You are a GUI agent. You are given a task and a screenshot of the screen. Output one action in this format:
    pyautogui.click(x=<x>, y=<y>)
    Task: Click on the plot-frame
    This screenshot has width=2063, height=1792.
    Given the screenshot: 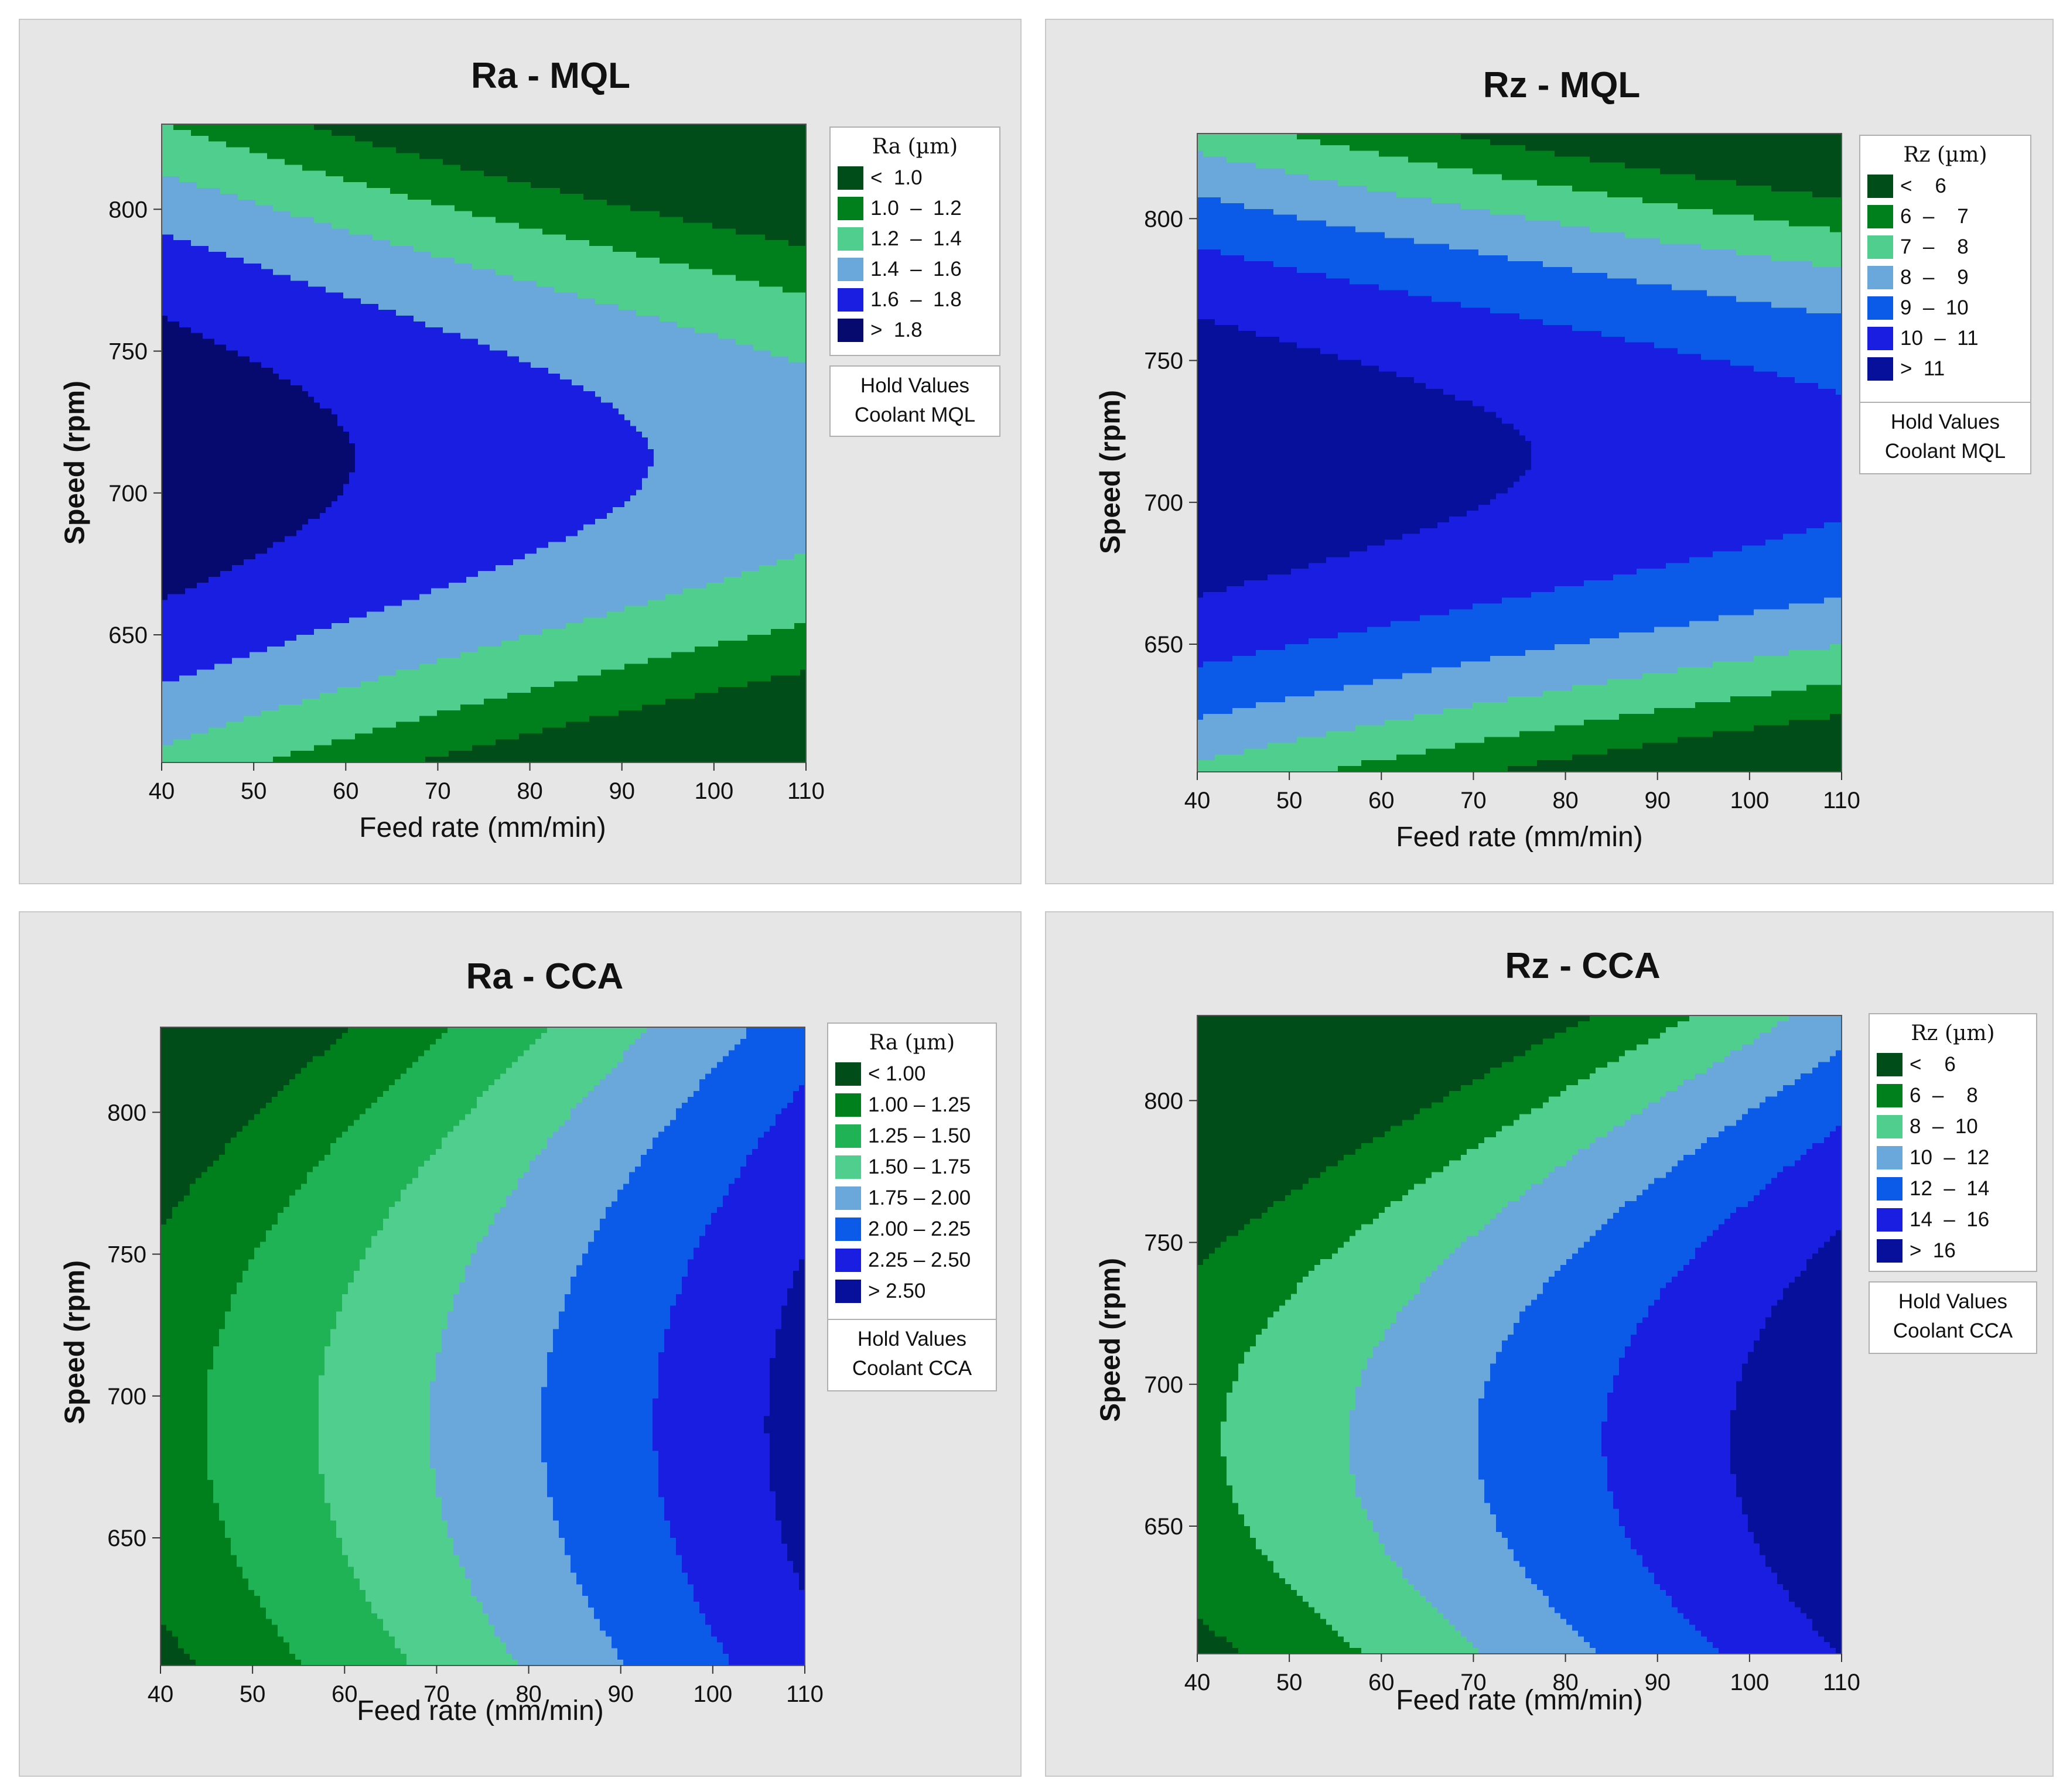 What is the action you would take?
    pyautogui.click(x=484, y=444)
    